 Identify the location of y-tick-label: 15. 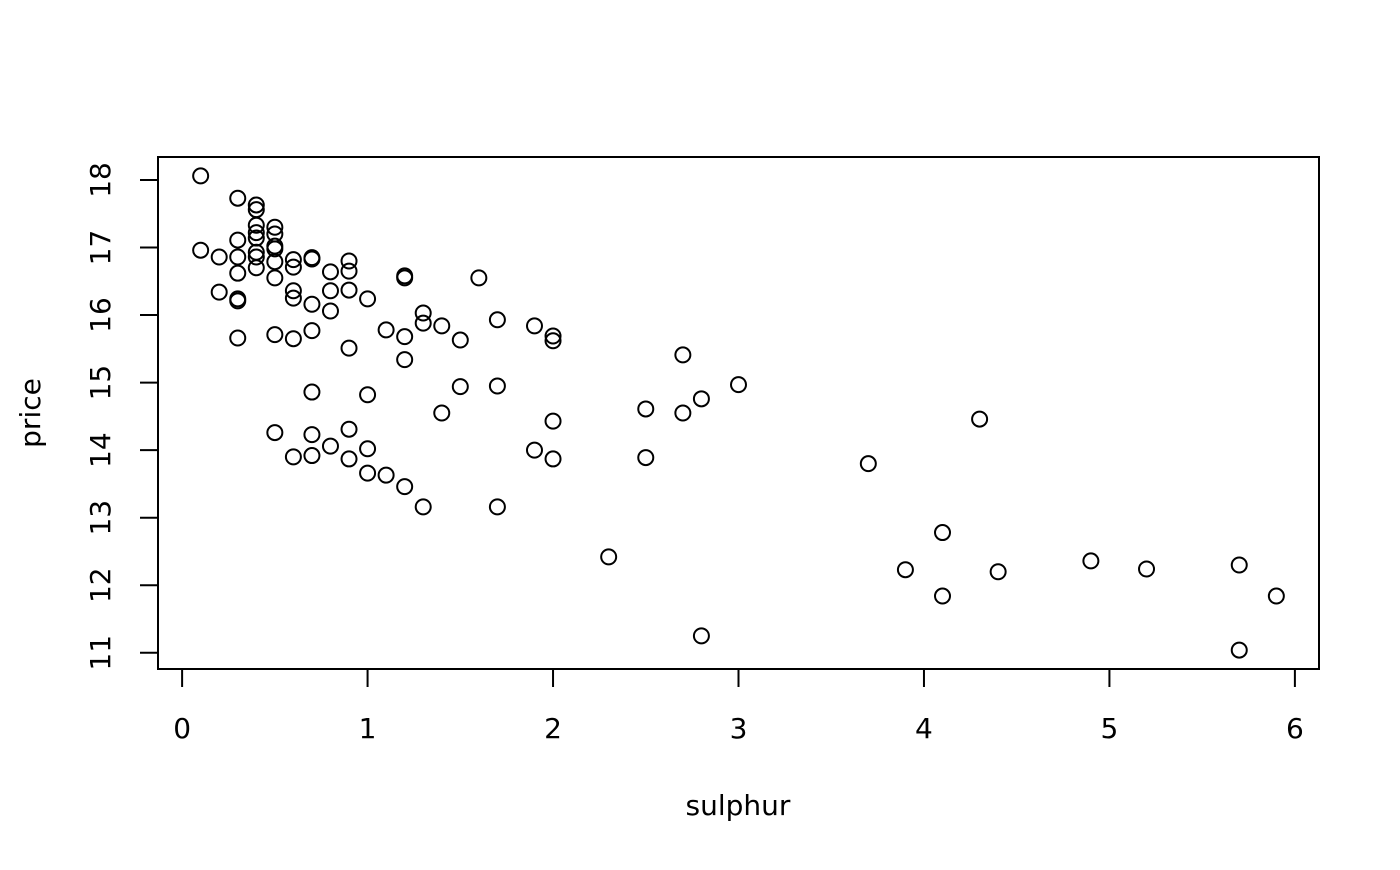
(100, 383).